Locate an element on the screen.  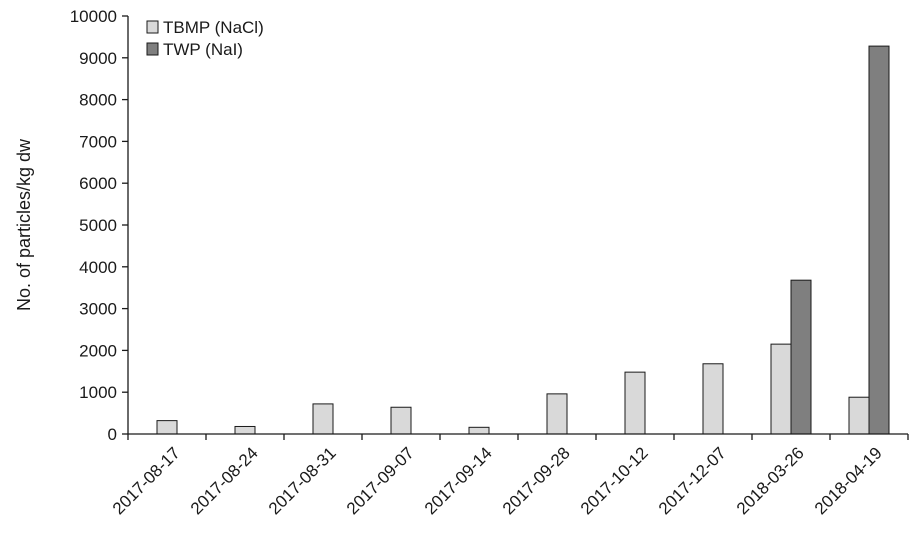
y-tick-label: 2000 is located at coordinates (98, 350).